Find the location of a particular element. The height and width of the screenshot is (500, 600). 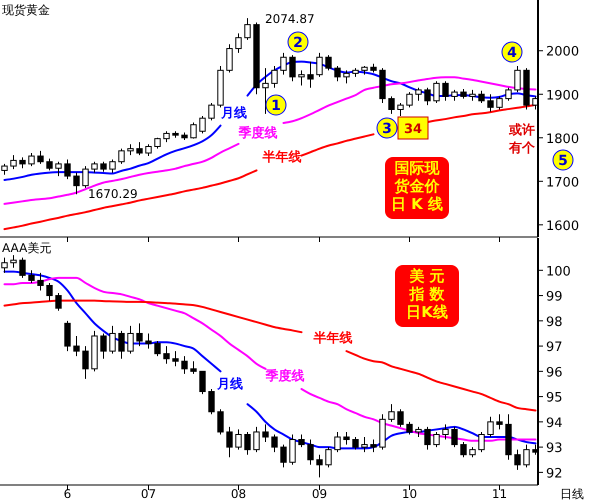

annotation: 2074.87 is located at coordinates (290, 19).